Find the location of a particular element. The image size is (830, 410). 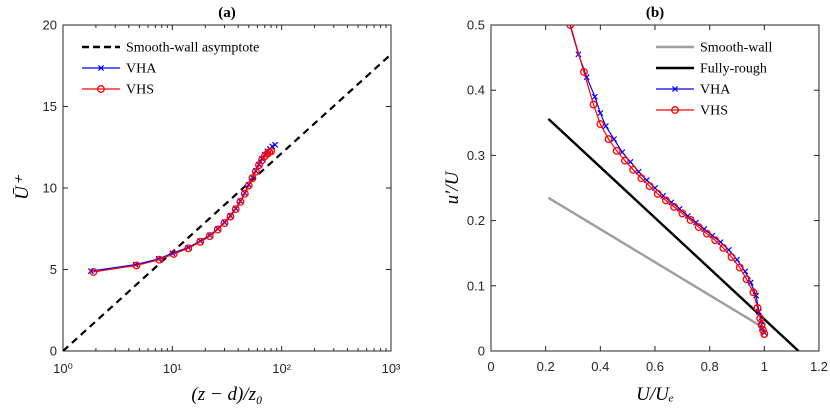

x-tick-label: 0.6 is located at coordinates (655, 366).